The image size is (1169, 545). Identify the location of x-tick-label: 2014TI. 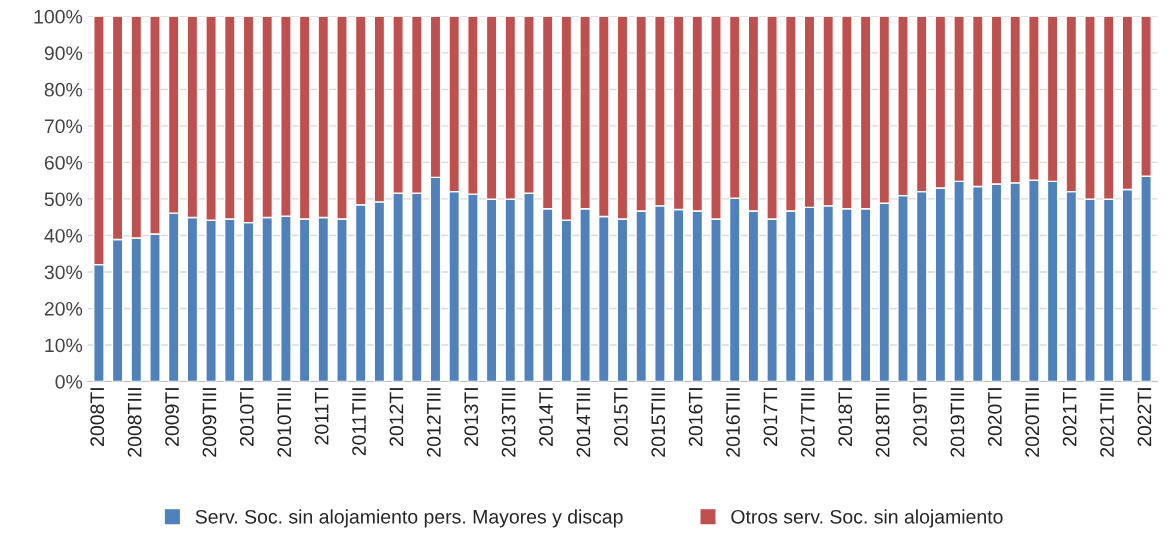
(546, 417).